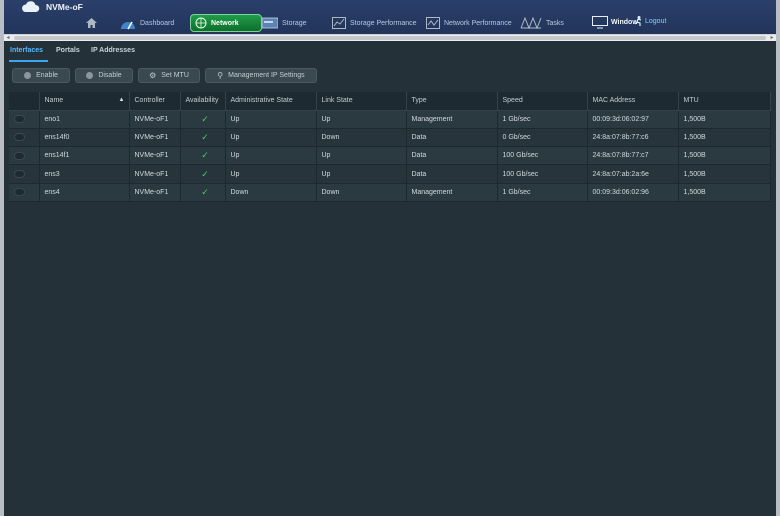  Describe the element at coordinates (90, 75) in the screenshot. I see `disable-icon` at that location.